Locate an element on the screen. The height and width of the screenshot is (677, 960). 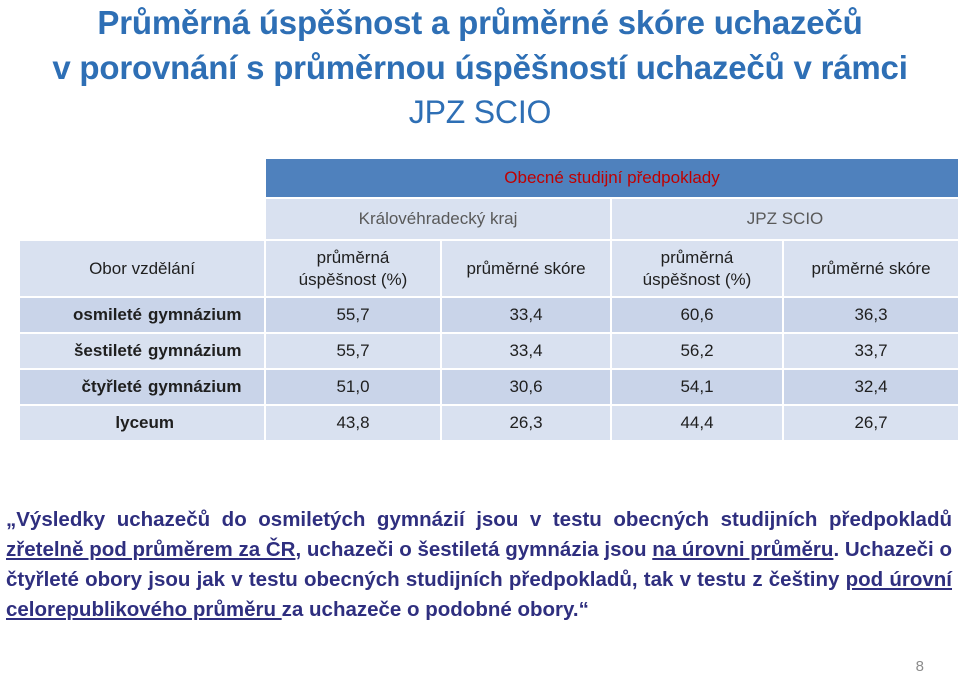
table-row: čtyřleté gymnázium 51,0 30,6 54,1 32,4 is located at coordinates (489, 387).